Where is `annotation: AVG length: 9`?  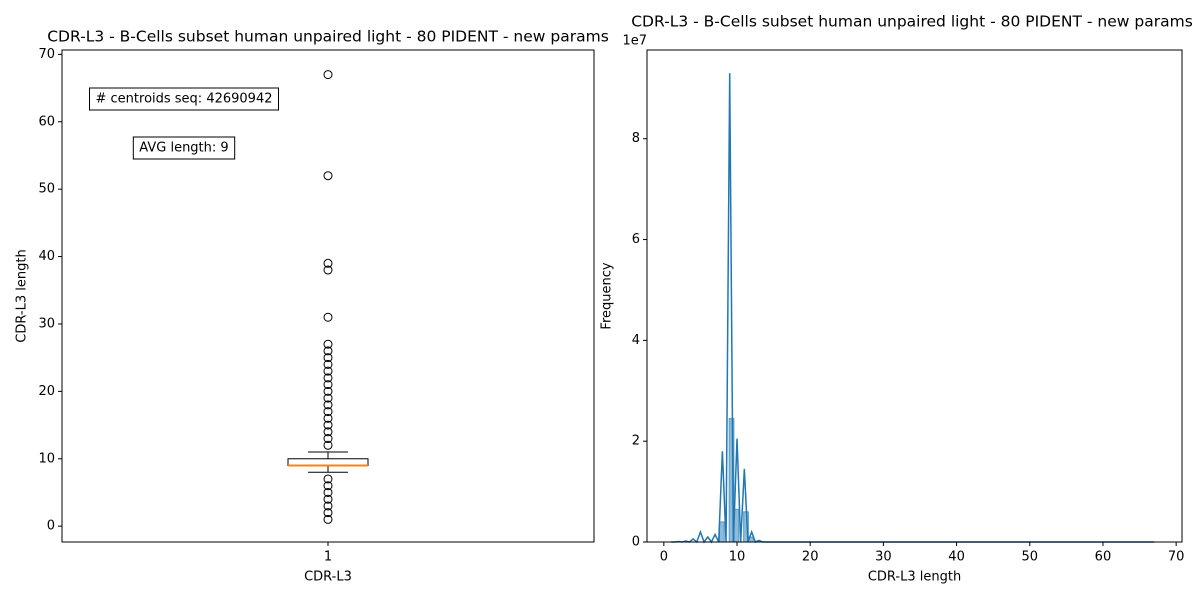
annotation: AVG length: 9 is located at coordinates (184, 148).